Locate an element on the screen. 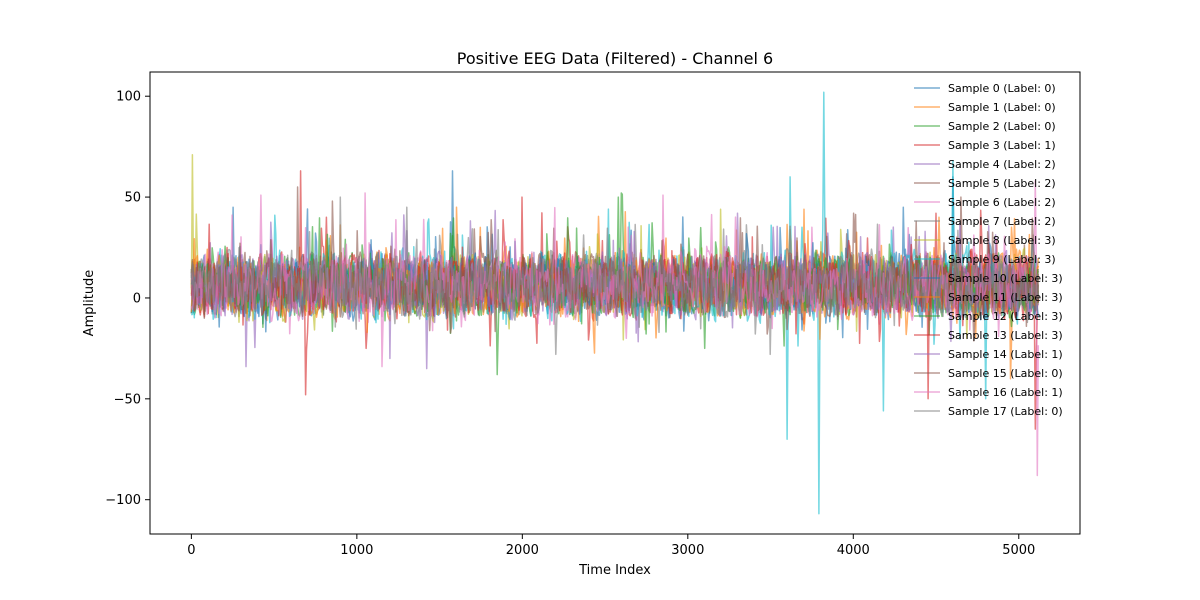 This screenshot has width=1200, height=600. legend-entry-label: Sample 12 (Label: 3) is located at coordinates (1005, 316).